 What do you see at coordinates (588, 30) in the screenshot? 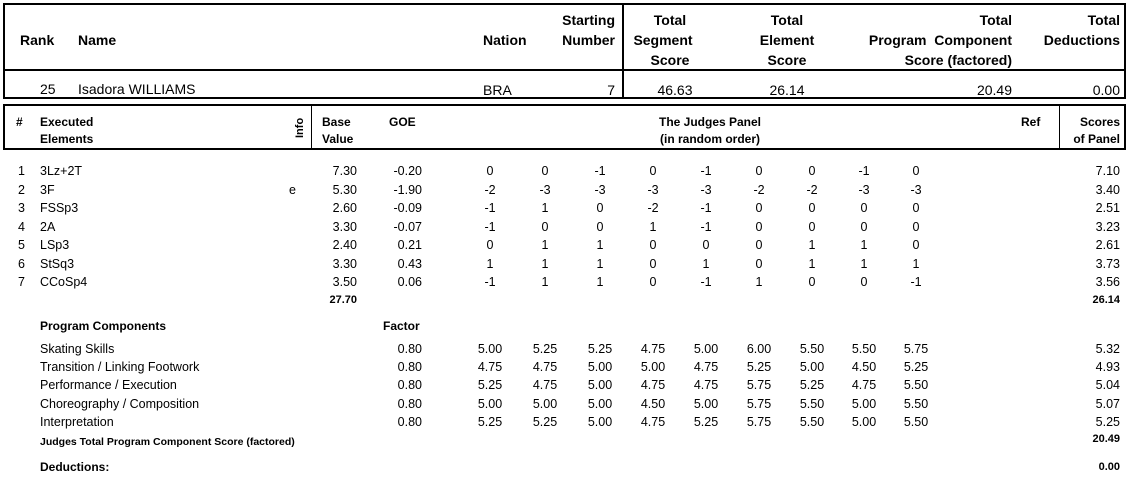
I see `starting-number-label: Starting Number` at bounding box center [588, 30].